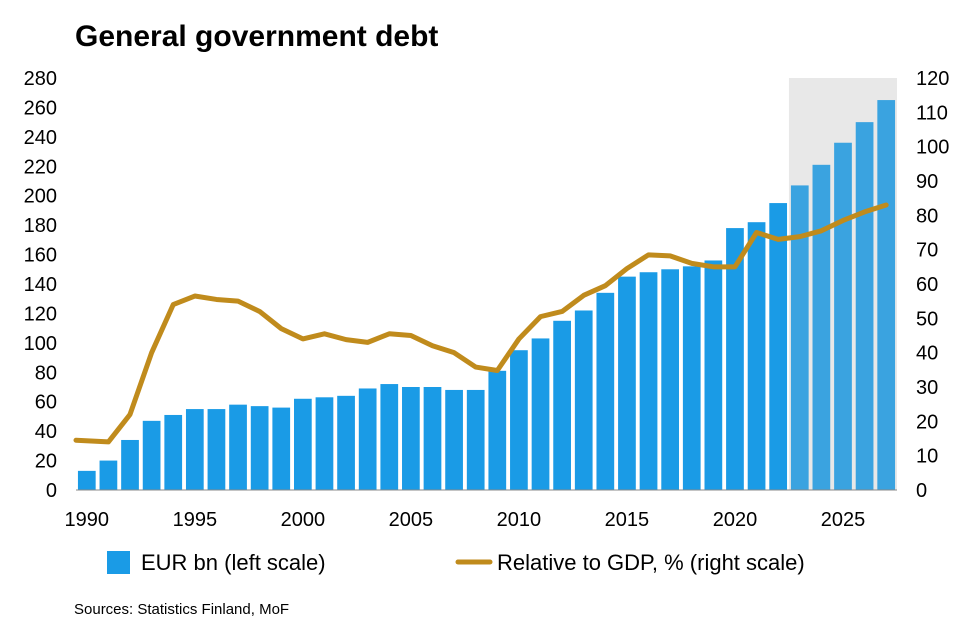 Image resolution: width=964 pixels, height=633 pixels. What do you see at coordinates (40, 256) in the screenshot?
I see `left-tick-label: 160` at bounding box center [40, 256].